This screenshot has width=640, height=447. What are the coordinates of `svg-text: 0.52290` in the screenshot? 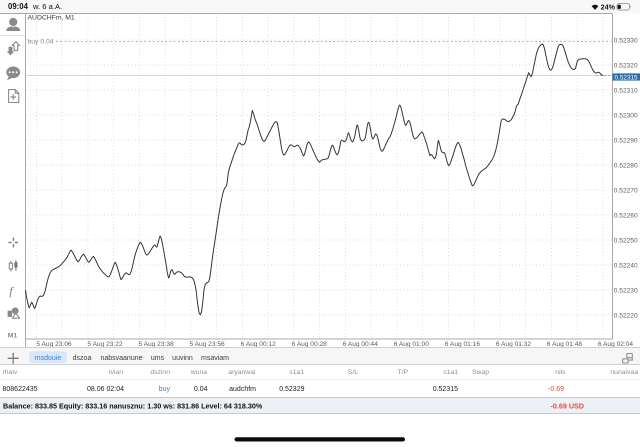 It's located at (626, 140).